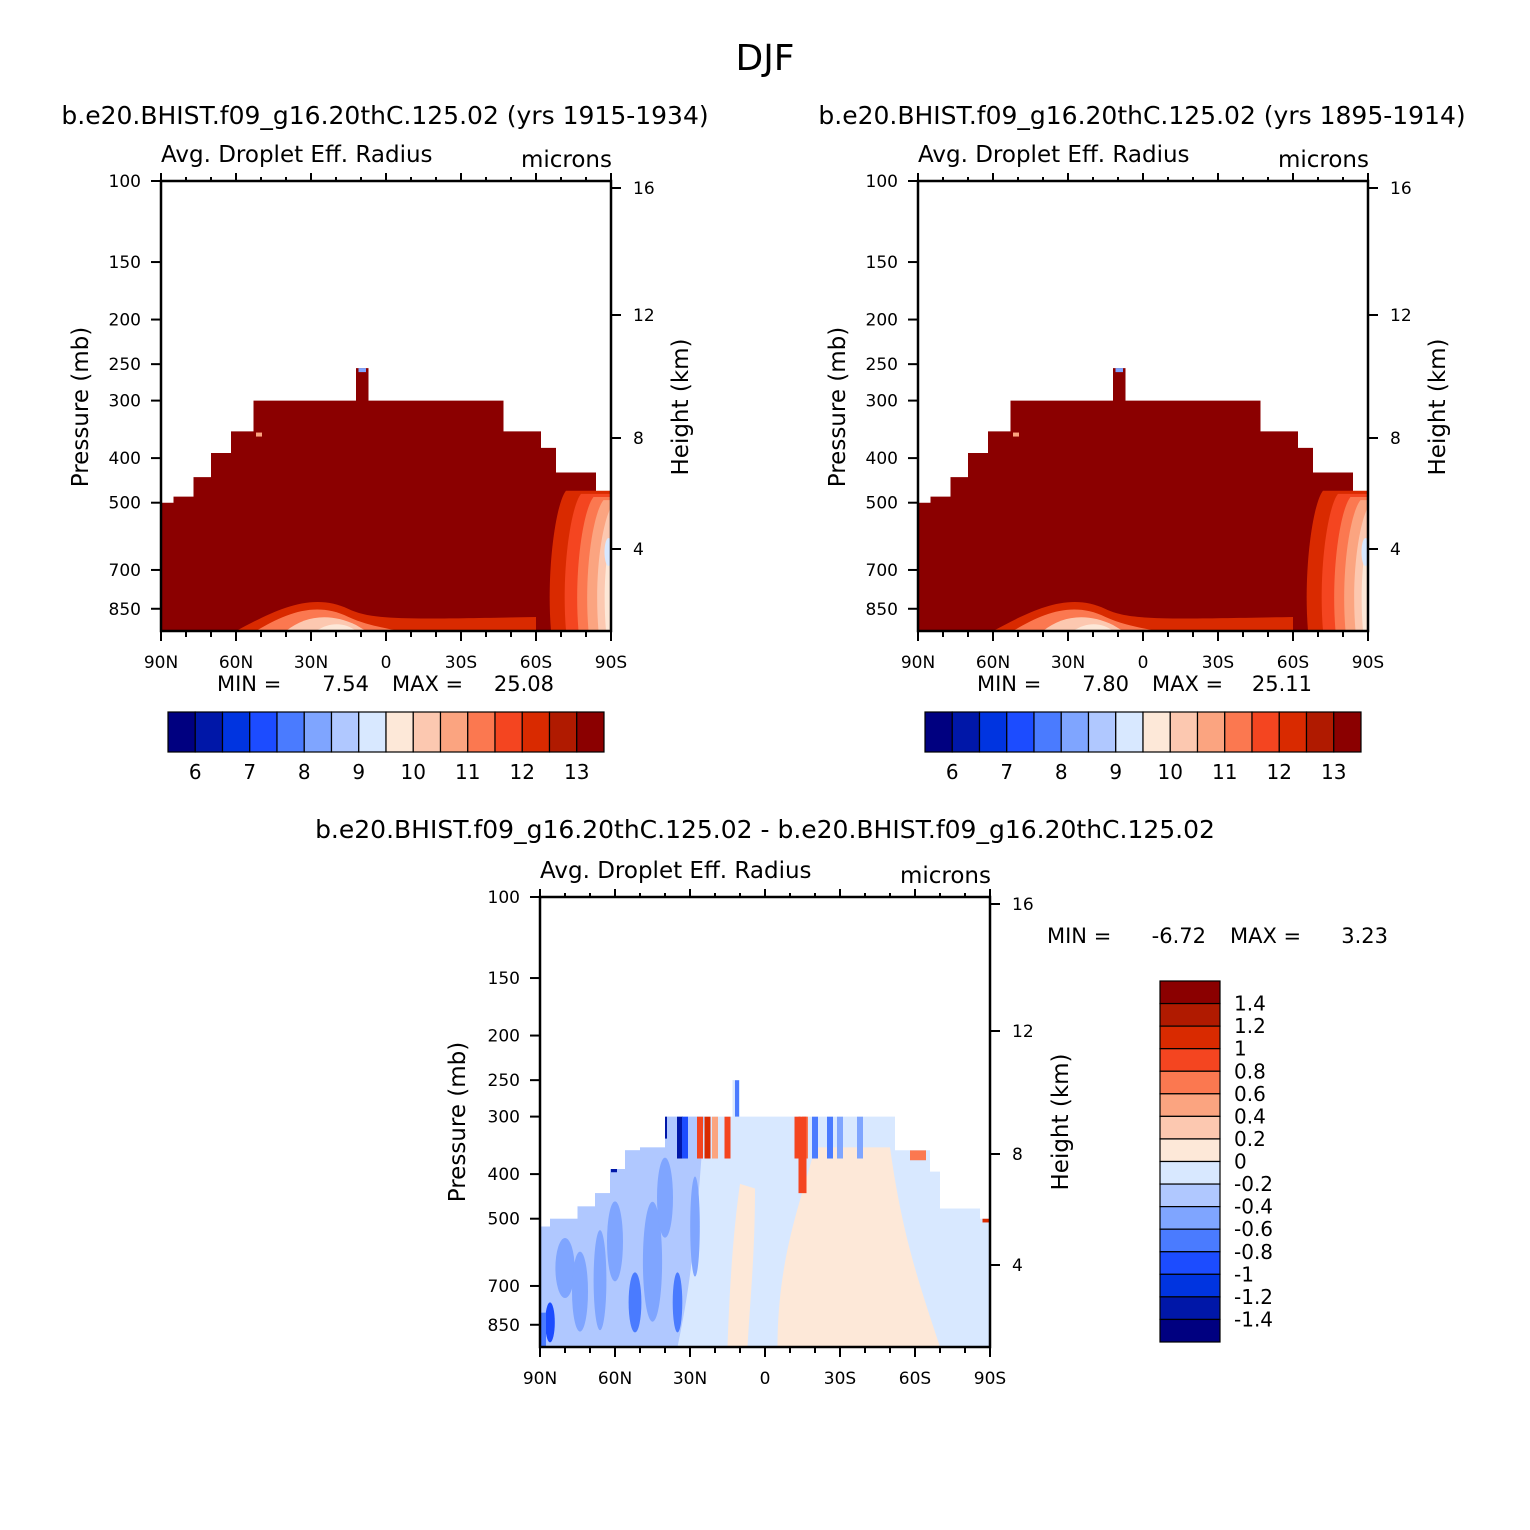 The image size is (1530, 1530). What do you see at coordinates (358, 772) in the screenshot?
I see `colorbar-label: 9` at bounding box center [358, 772].